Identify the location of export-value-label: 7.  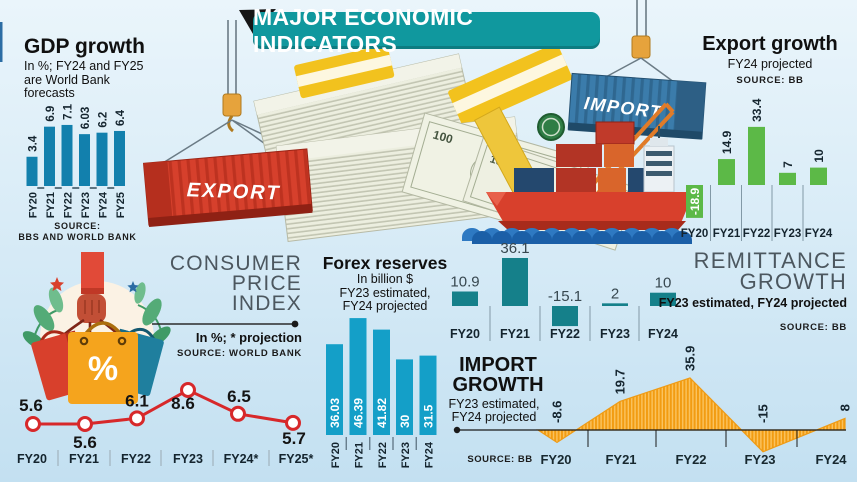
(788, 164).